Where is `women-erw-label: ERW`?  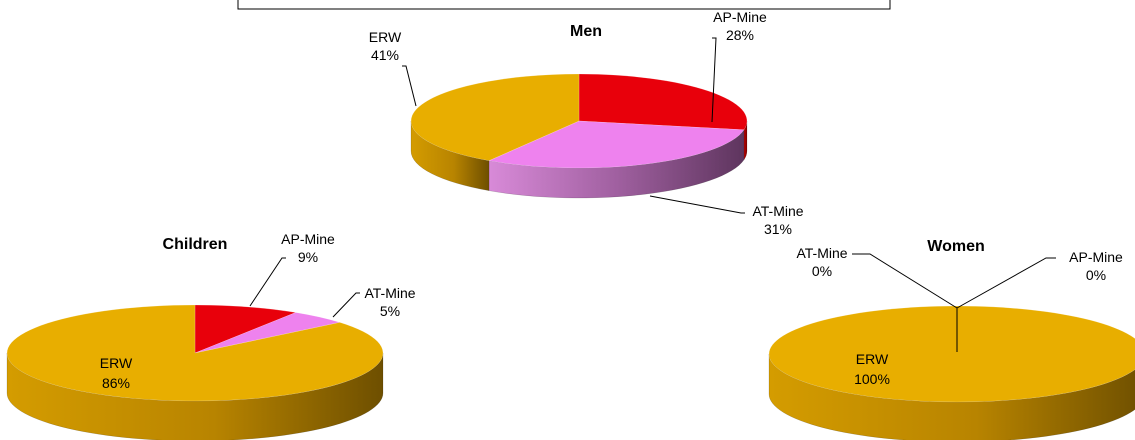
women-erw-label: ERW is located at coordinates (872, 359).